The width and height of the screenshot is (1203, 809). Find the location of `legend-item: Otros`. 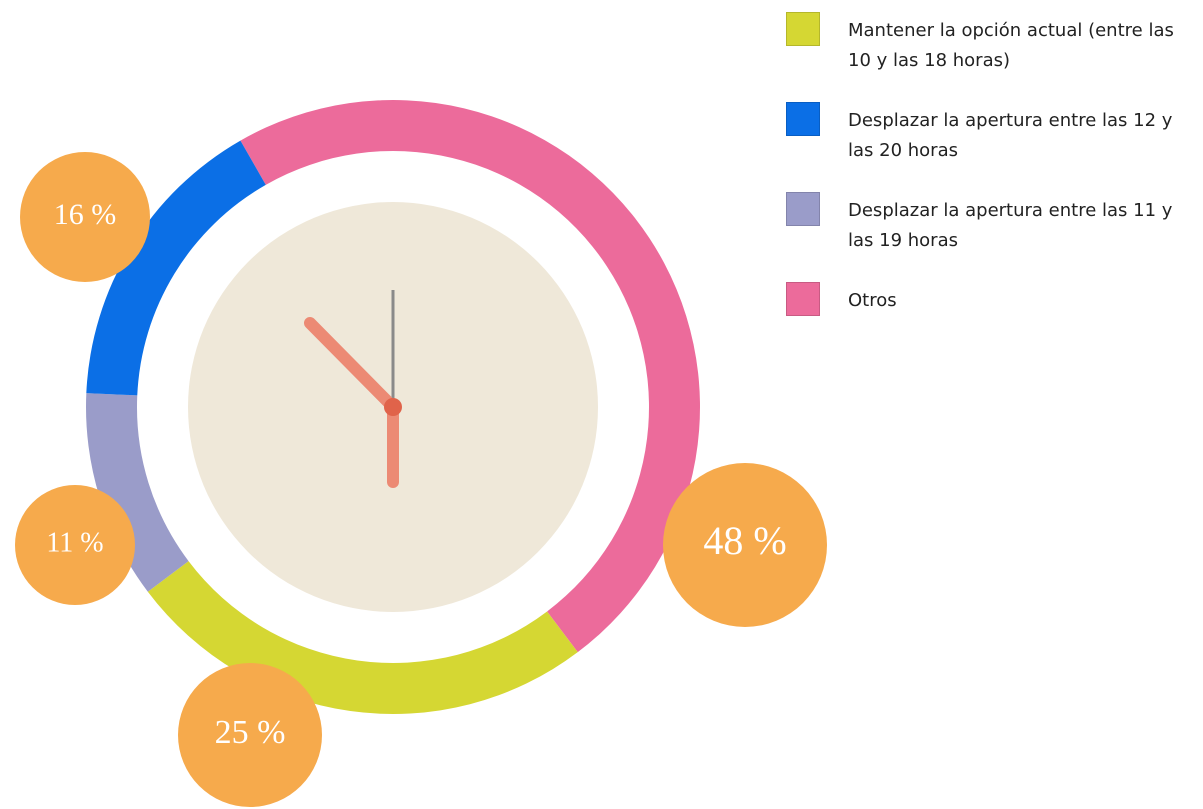

legend-item: Otros is located at coordinates (994, 327).